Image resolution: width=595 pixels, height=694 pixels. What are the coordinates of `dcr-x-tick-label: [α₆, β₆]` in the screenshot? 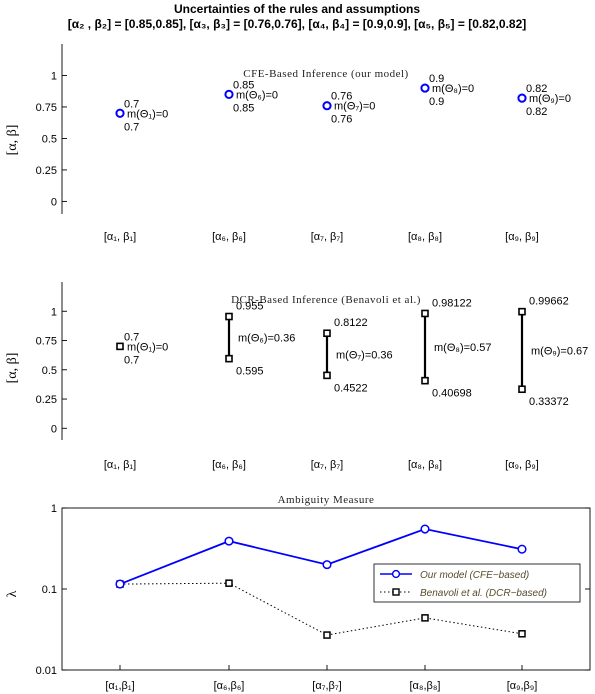 It's located at (229, 465).